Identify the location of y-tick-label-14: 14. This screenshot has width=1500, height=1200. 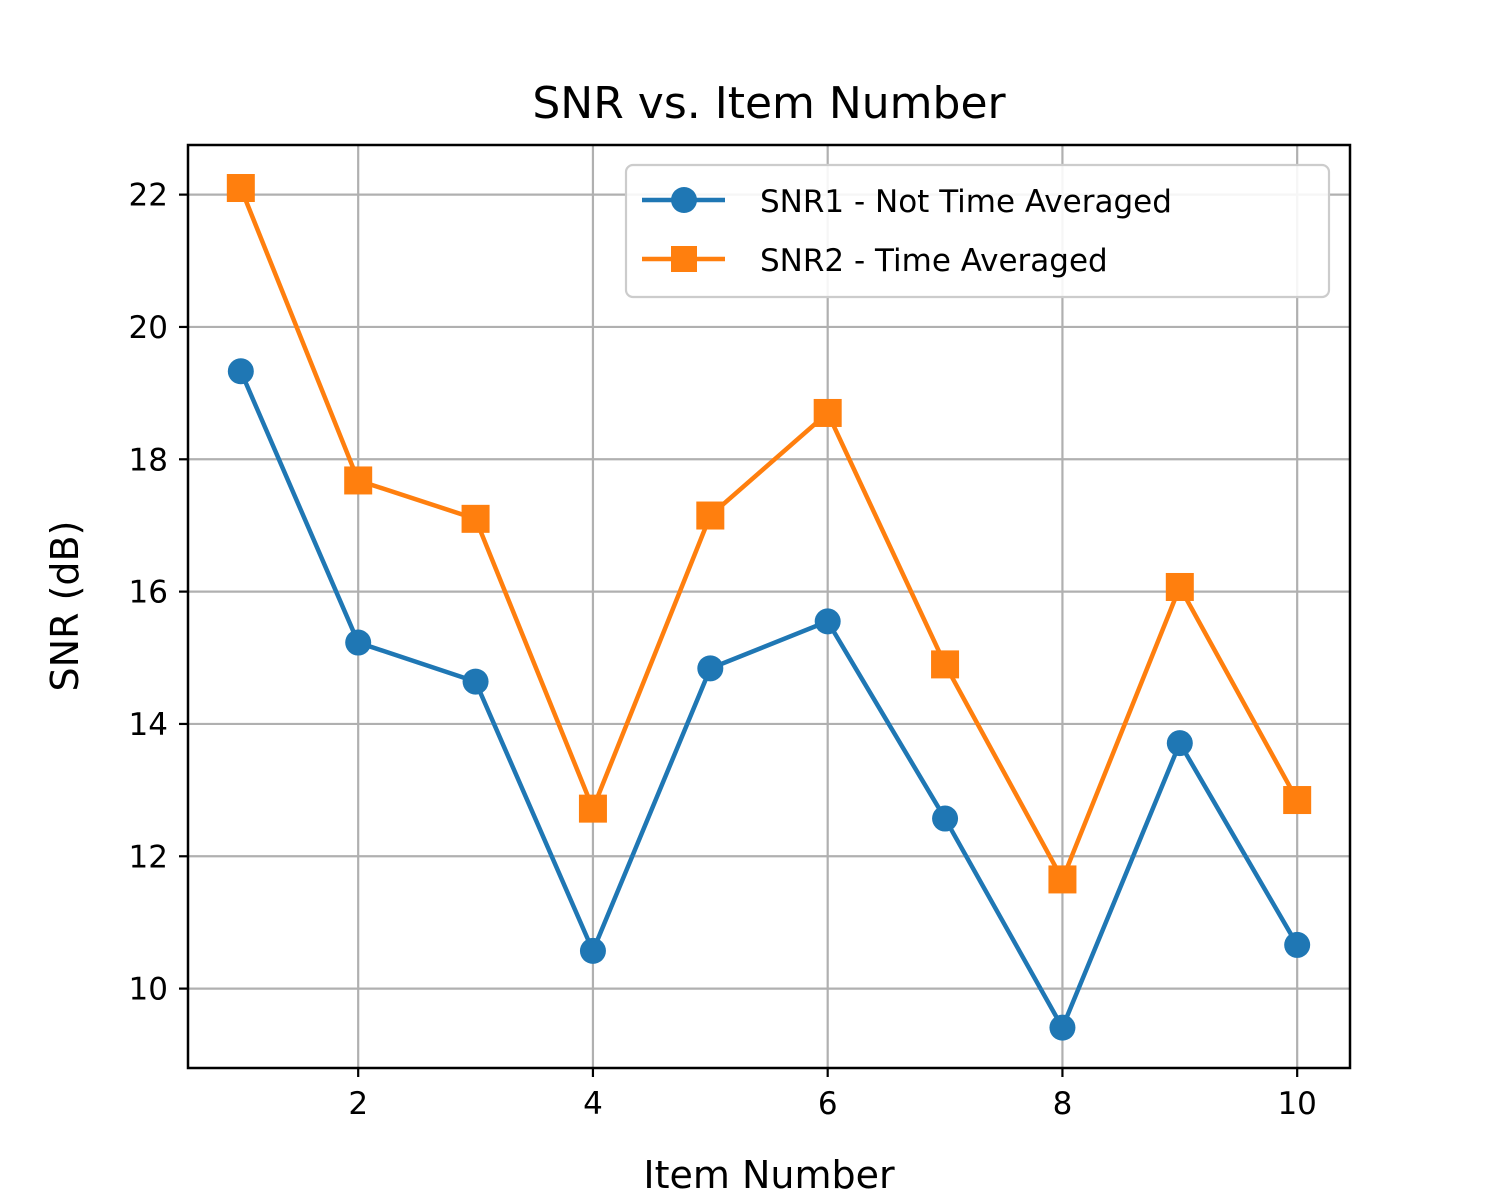
(148, 725).